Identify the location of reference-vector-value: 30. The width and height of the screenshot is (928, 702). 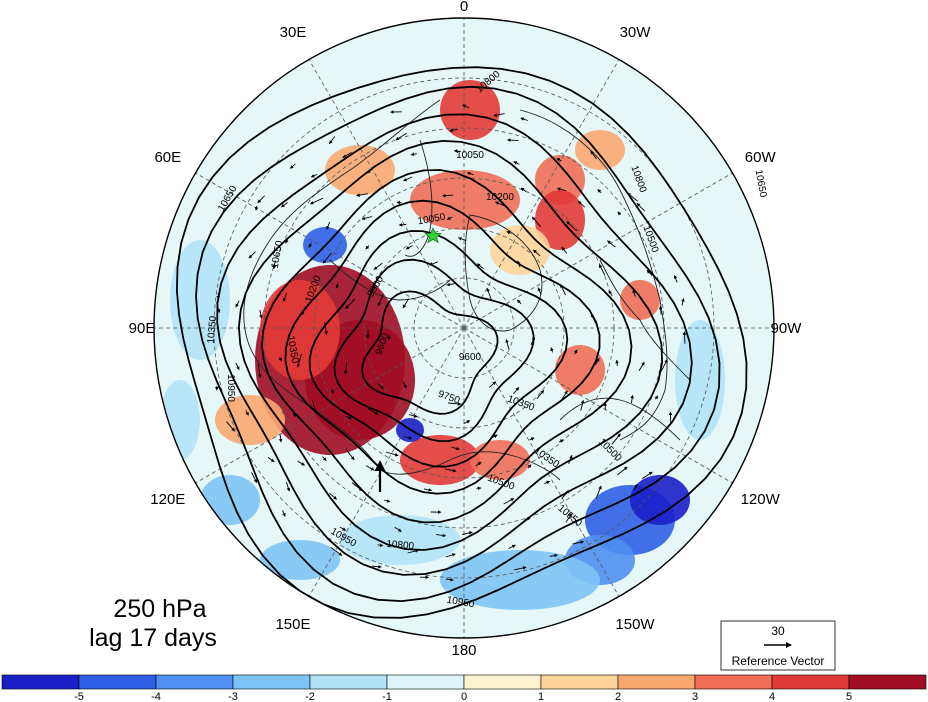
(778, 631).